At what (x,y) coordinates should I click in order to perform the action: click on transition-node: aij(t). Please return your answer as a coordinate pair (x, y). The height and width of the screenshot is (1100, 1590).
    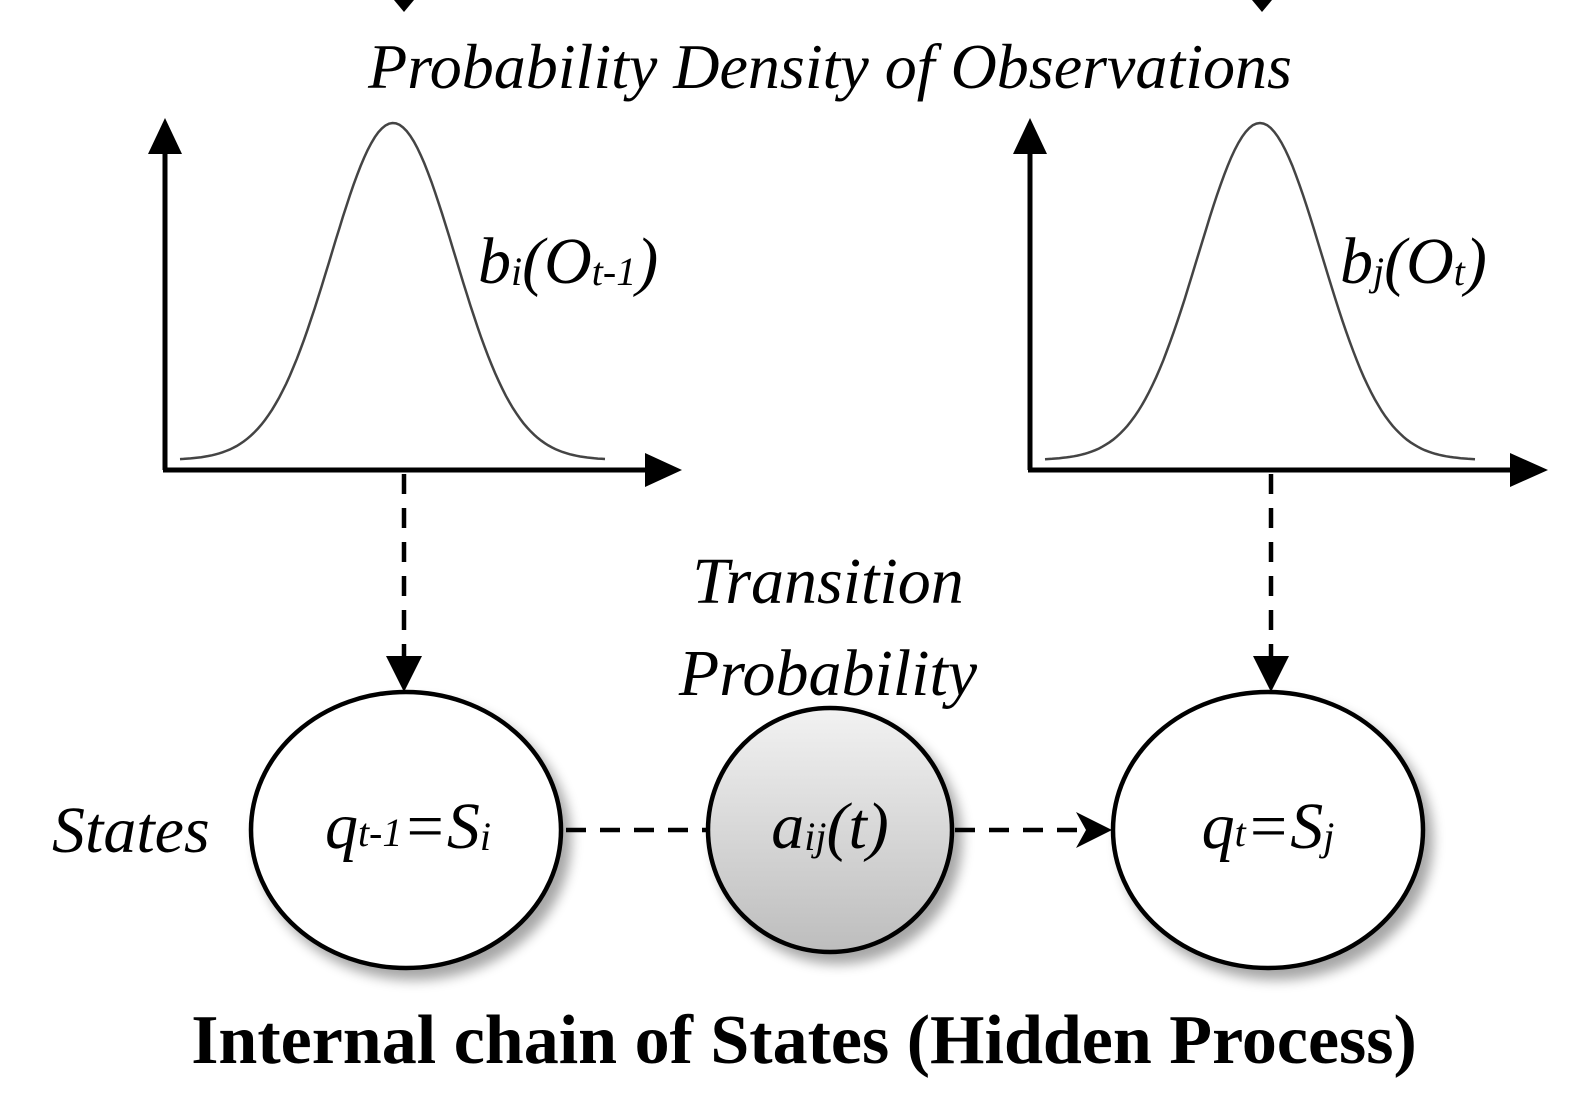
    Looking at the image, I should click on (830, 830).